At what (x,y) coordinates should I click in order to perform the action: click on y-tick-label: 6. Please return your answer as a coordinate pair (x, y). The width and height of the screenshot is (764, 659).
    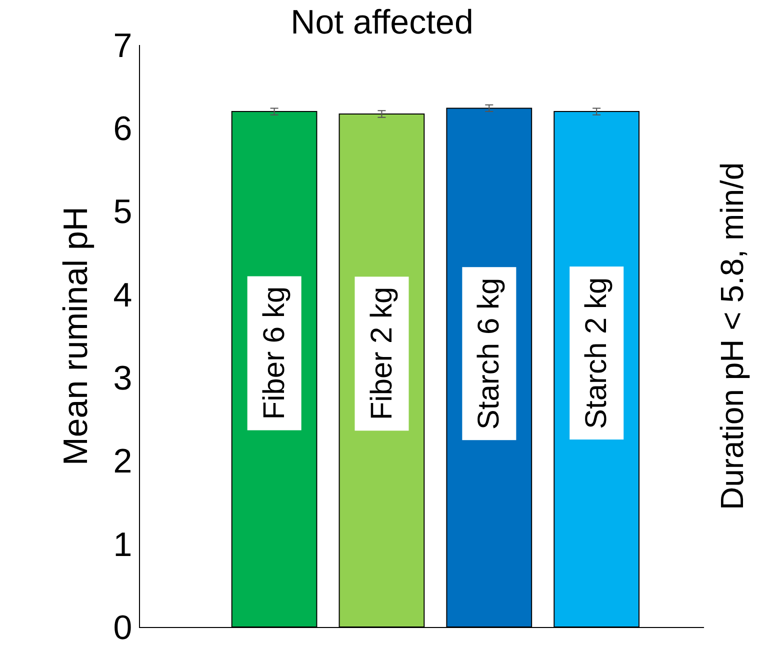
    Looking at the image, I should click on (122, 129).